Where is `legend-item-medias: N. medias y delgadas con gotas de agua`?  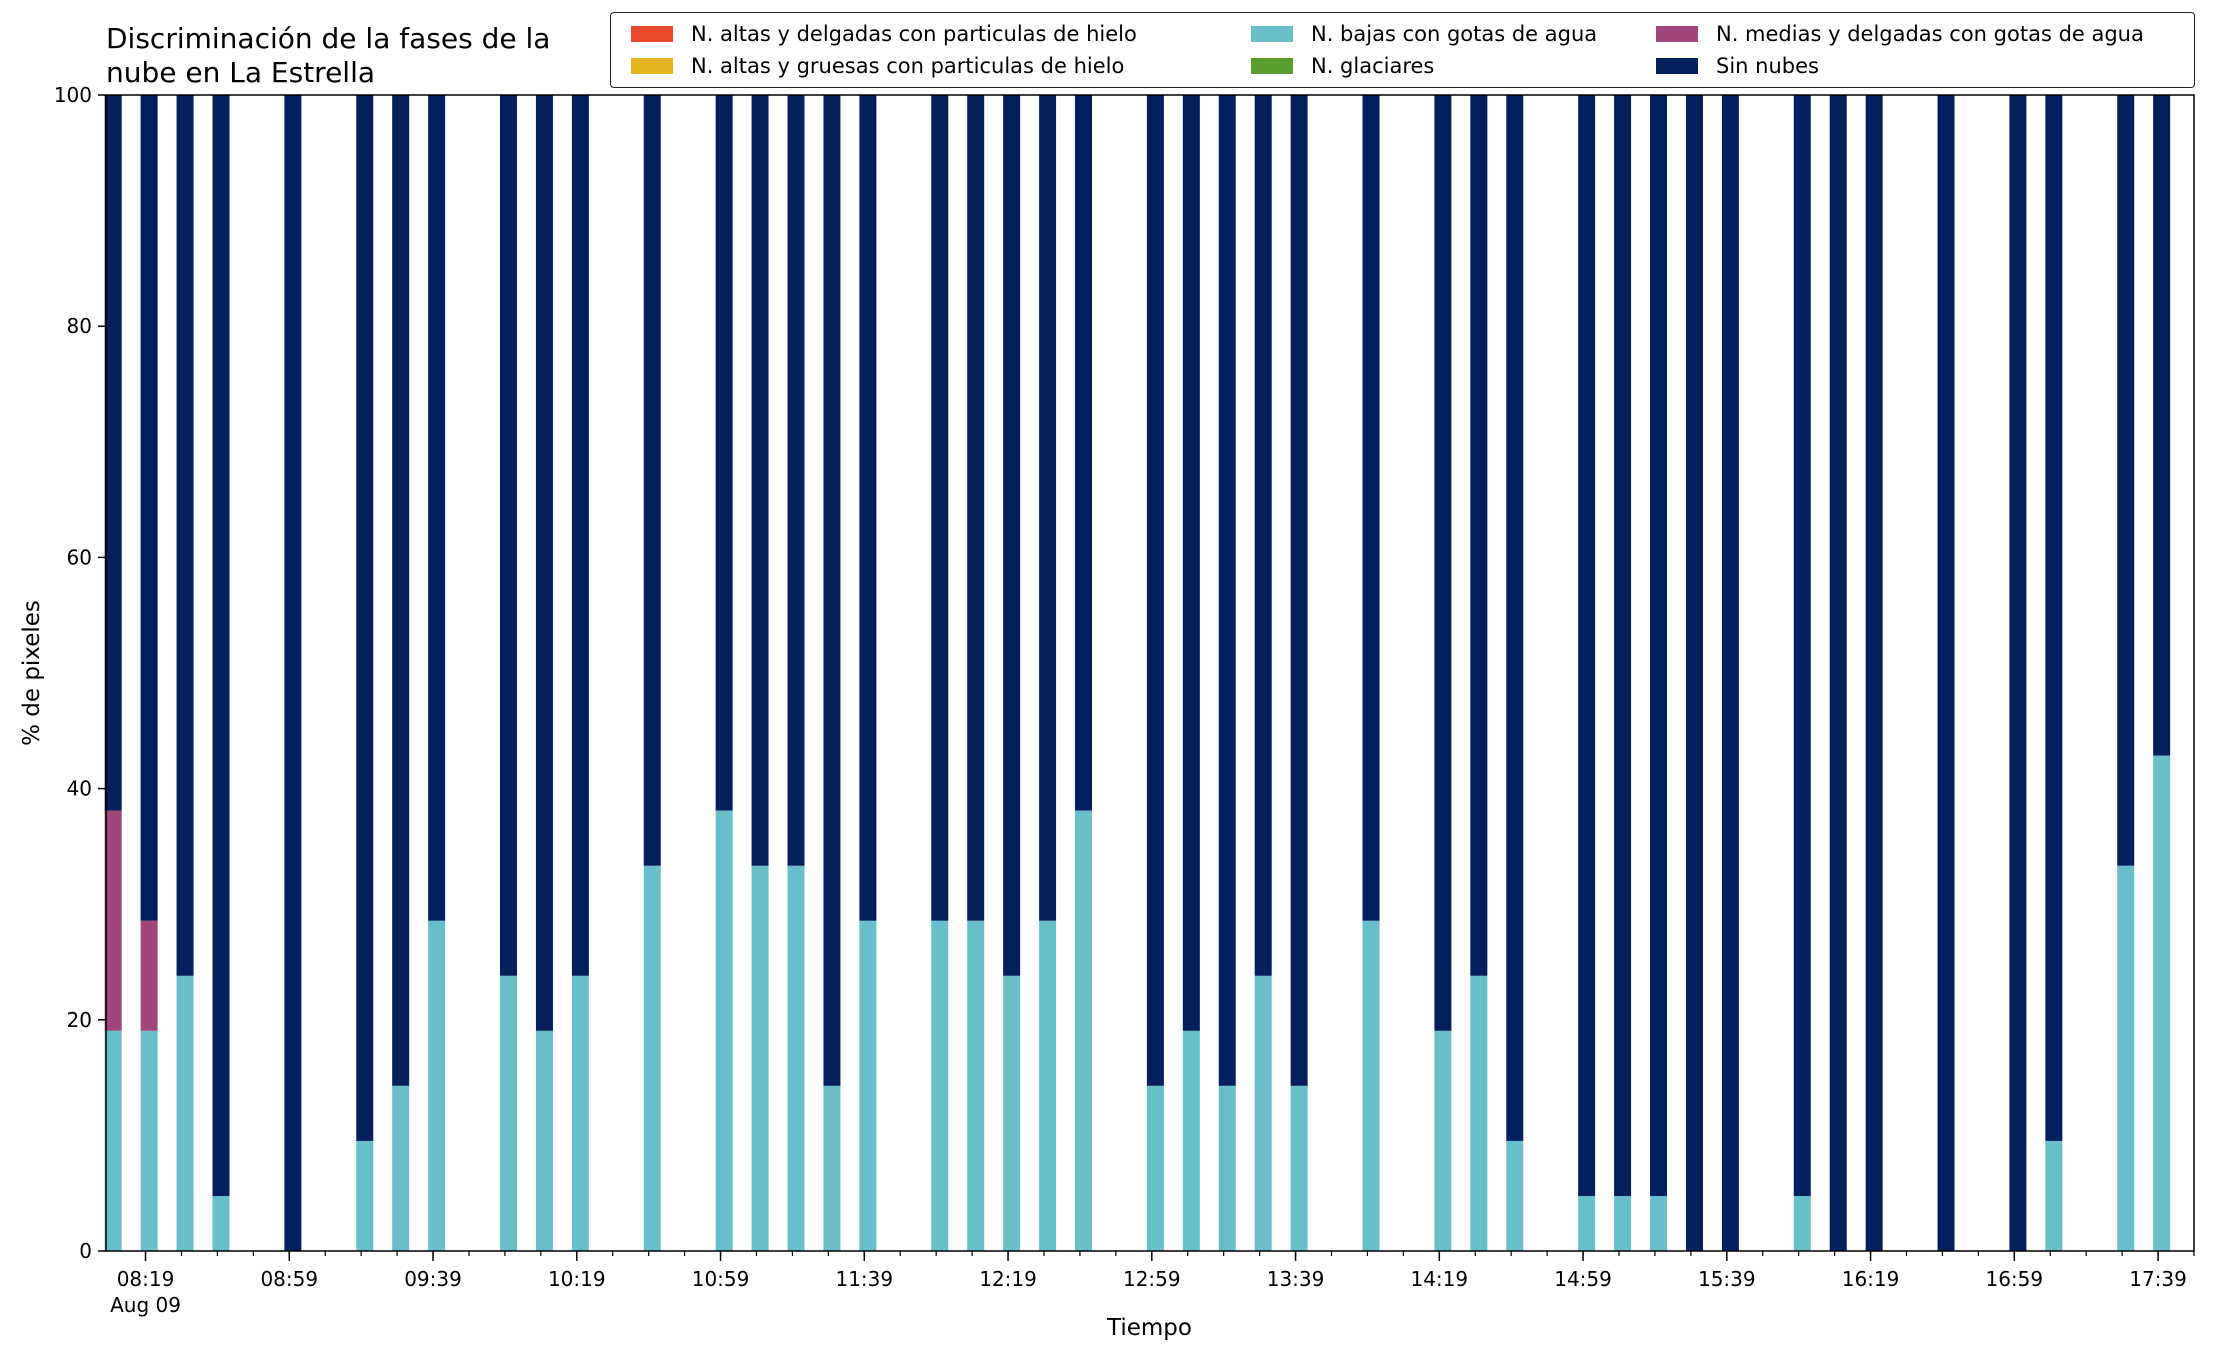
legend-item-medias: N. medias y delgadas con gotas de agua is located at coordinates (1900, 34).